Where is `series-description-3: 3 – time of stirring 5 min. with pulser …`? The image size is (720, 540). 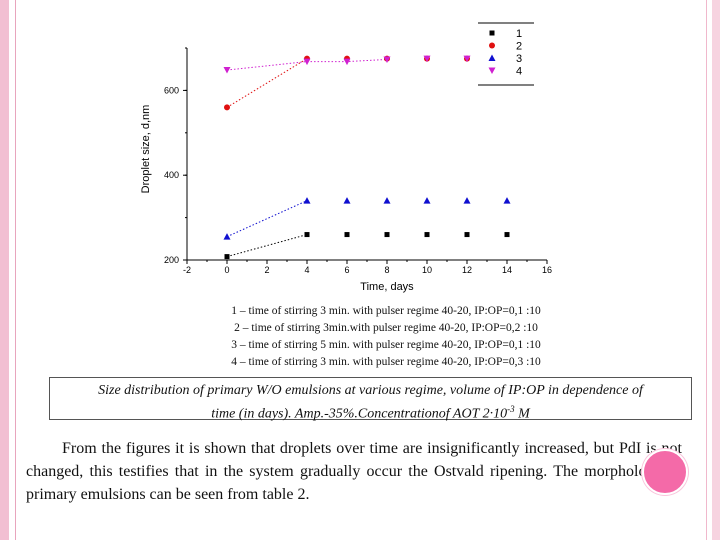
series-description-3: 3 – time of stirring 5 min. with pulser … is located at coordinates (386, 345).